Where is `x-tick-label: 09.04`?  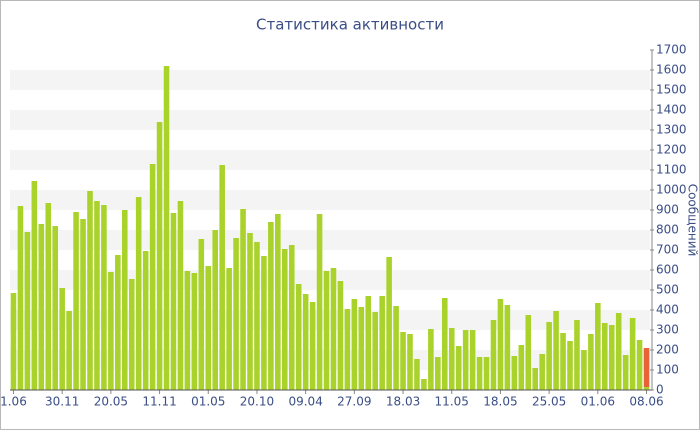
x-tick-label: 09.04 is located at coordinates (305, 402).